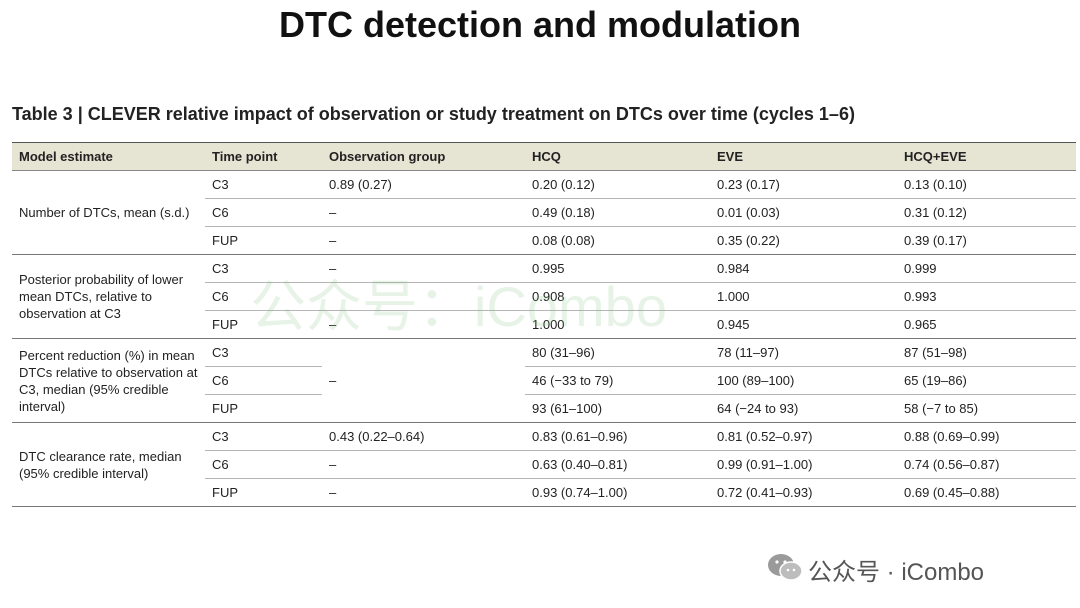  I want to click on value-cell: 100 (89–100), so click(803, 380).